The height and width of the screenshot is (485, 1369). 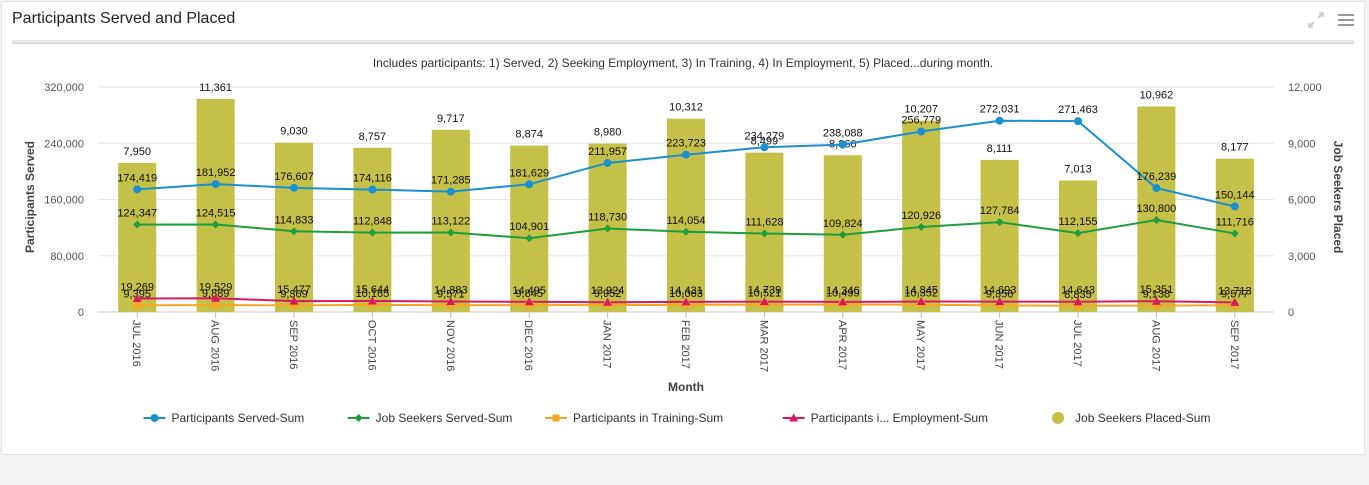 What do you see at coordinates (373, 290) in the screenshot?
I see `line-data-label: 15,644` at bounding box center [373, 290].